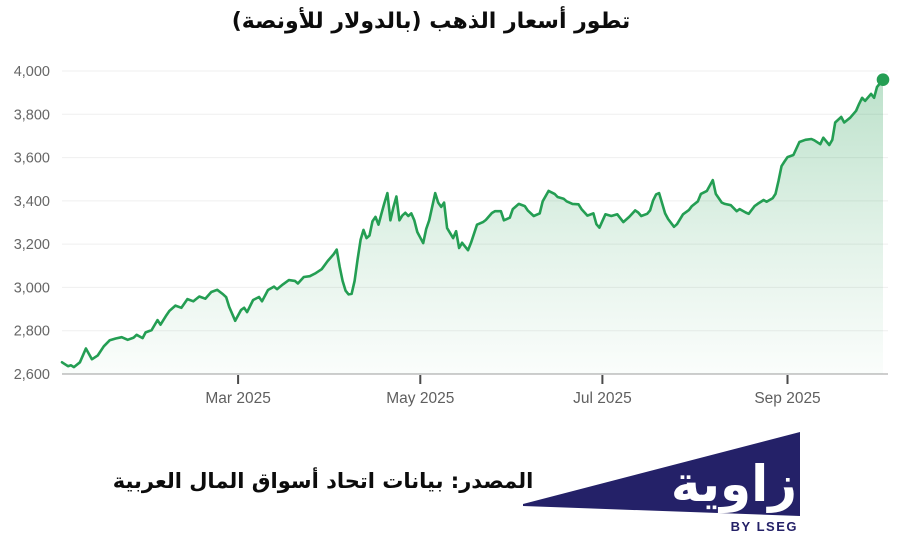  What do you see at coordinates (32, 115) in the screenshot?
I see `y-tick-label: 3,800` at bounding box center [32, 115].